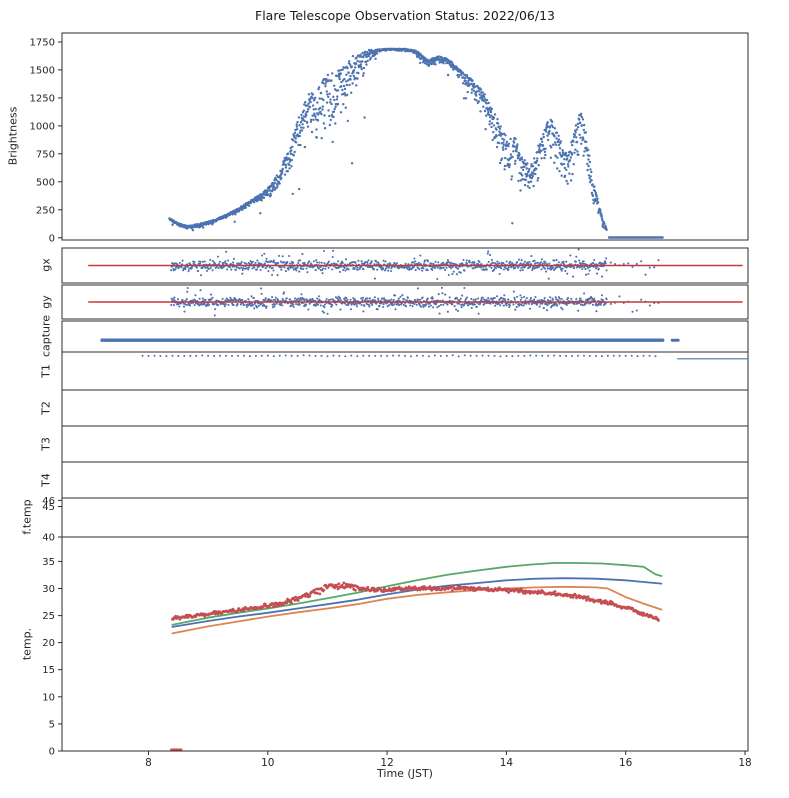 This screenshot has height=798, width=789. What do you see at coordinates (27, 517) in the screenshot?
I see `y-axis-label-ftemp: f.temp` at bounding box center [27, 517].